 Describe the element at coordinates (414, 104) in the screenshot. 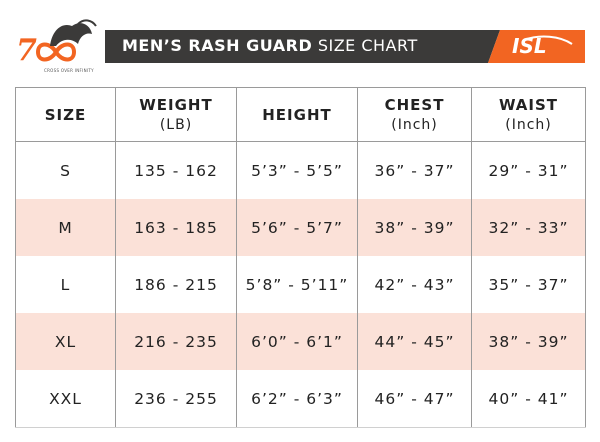

I see `column-label: CHEST` at that location.